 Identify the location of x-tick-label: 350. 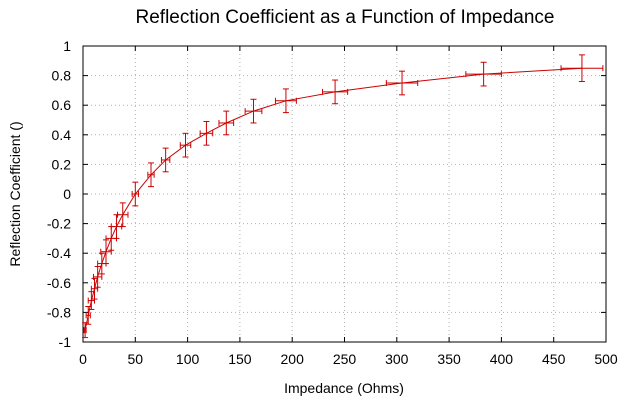
(449, 359).